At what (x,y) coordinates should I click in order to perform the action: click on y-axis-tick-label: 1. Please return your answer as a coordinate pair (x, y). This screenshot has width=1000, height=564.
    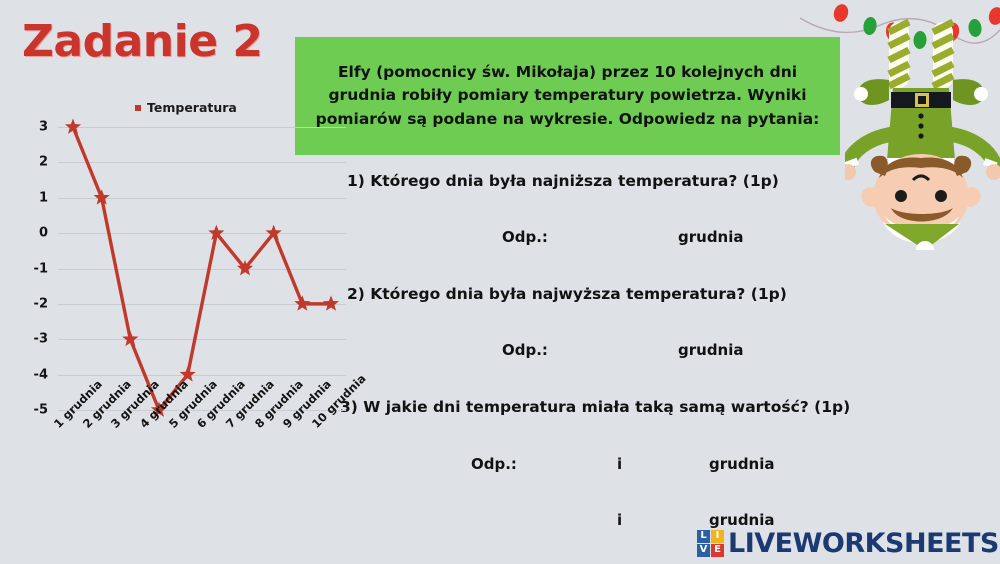
    Looking at the image, I should click on (43, 198).